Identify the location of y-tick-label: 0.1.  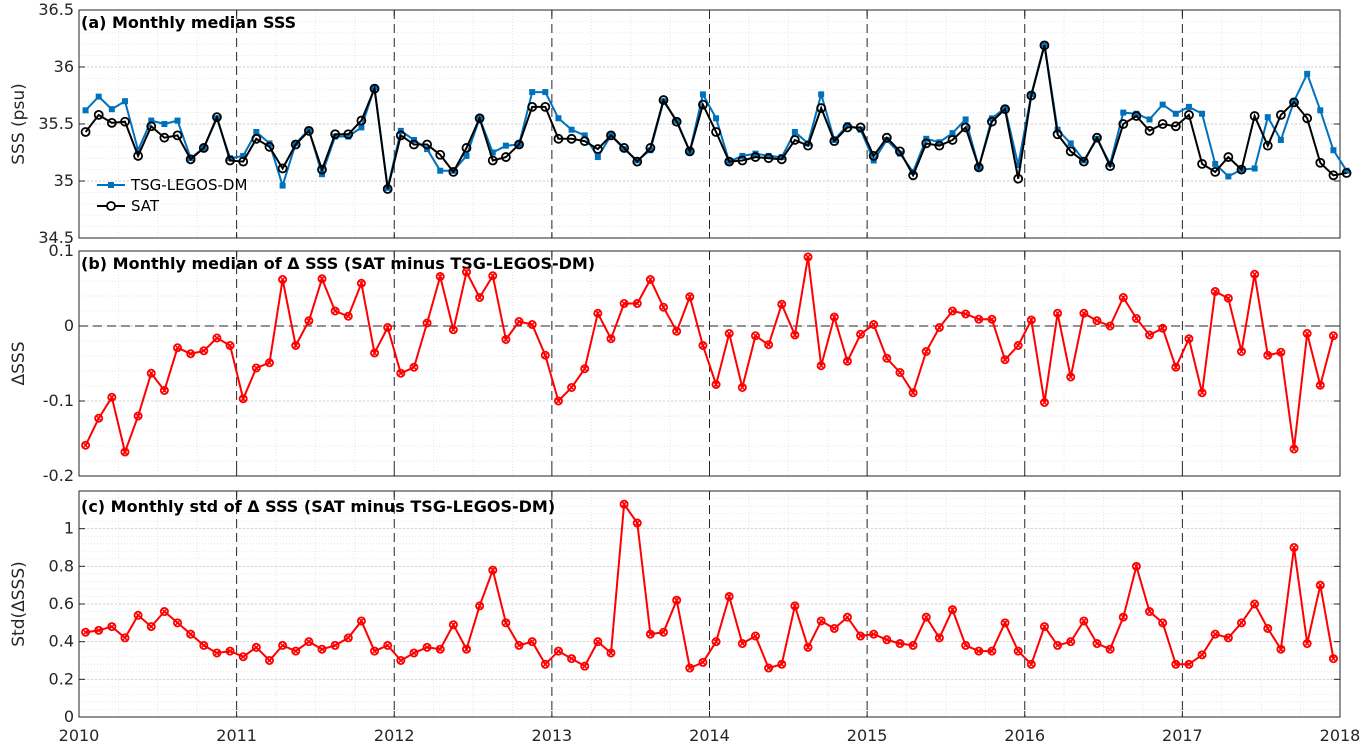
(61, 250).